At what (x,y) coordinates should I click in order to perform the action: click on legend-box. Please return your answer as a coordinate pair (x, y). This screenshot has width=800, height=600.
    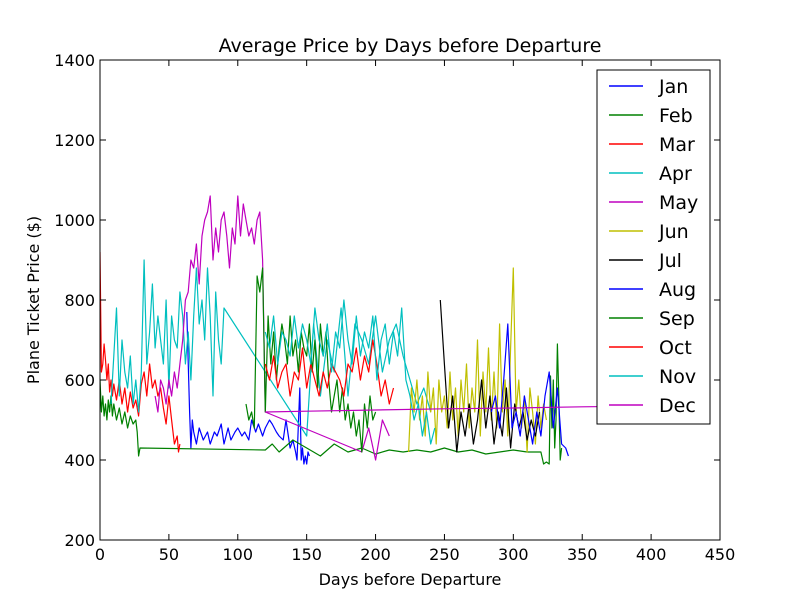
    Looking at the image, I should click on (653, 247).